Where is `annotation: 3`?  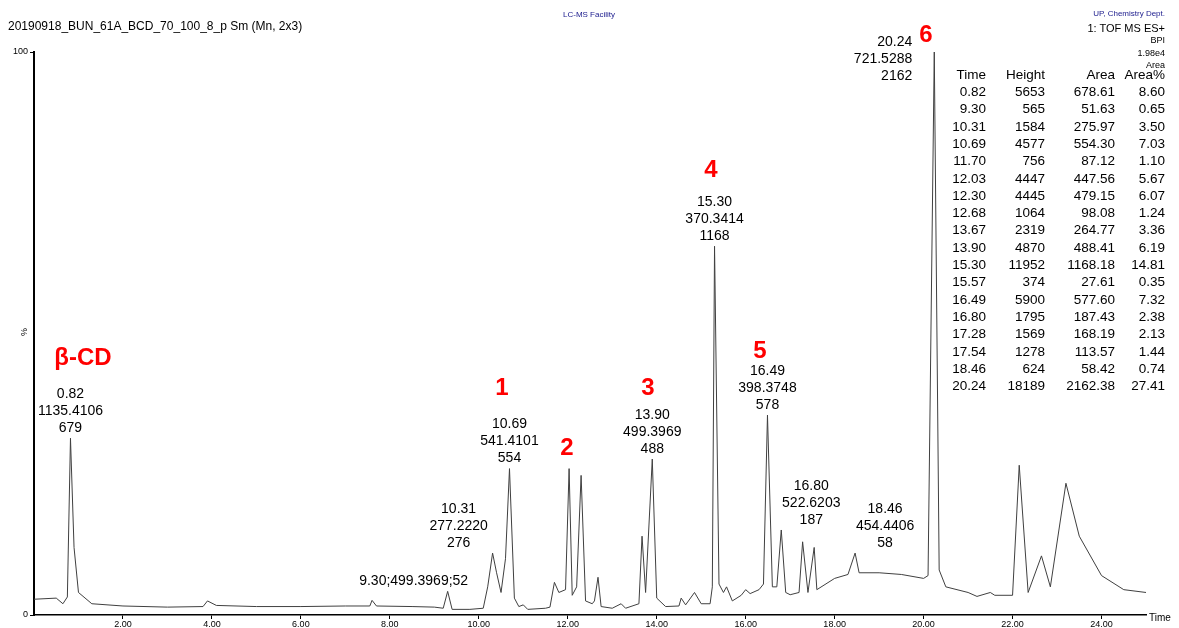
annotation: 3 is located at coordinates (648, 386).